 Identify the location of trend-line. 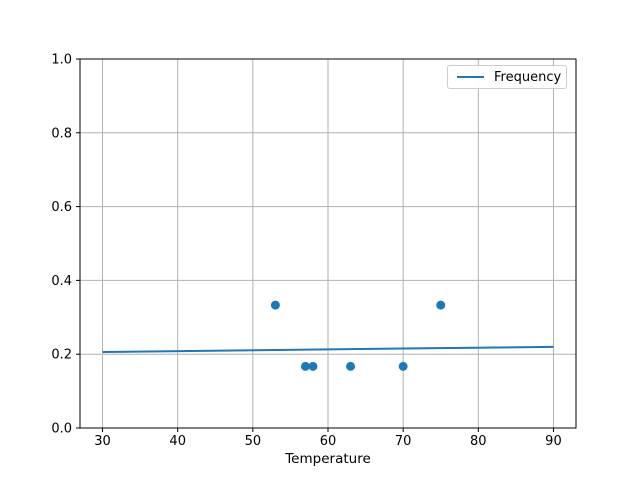
(328, 349).